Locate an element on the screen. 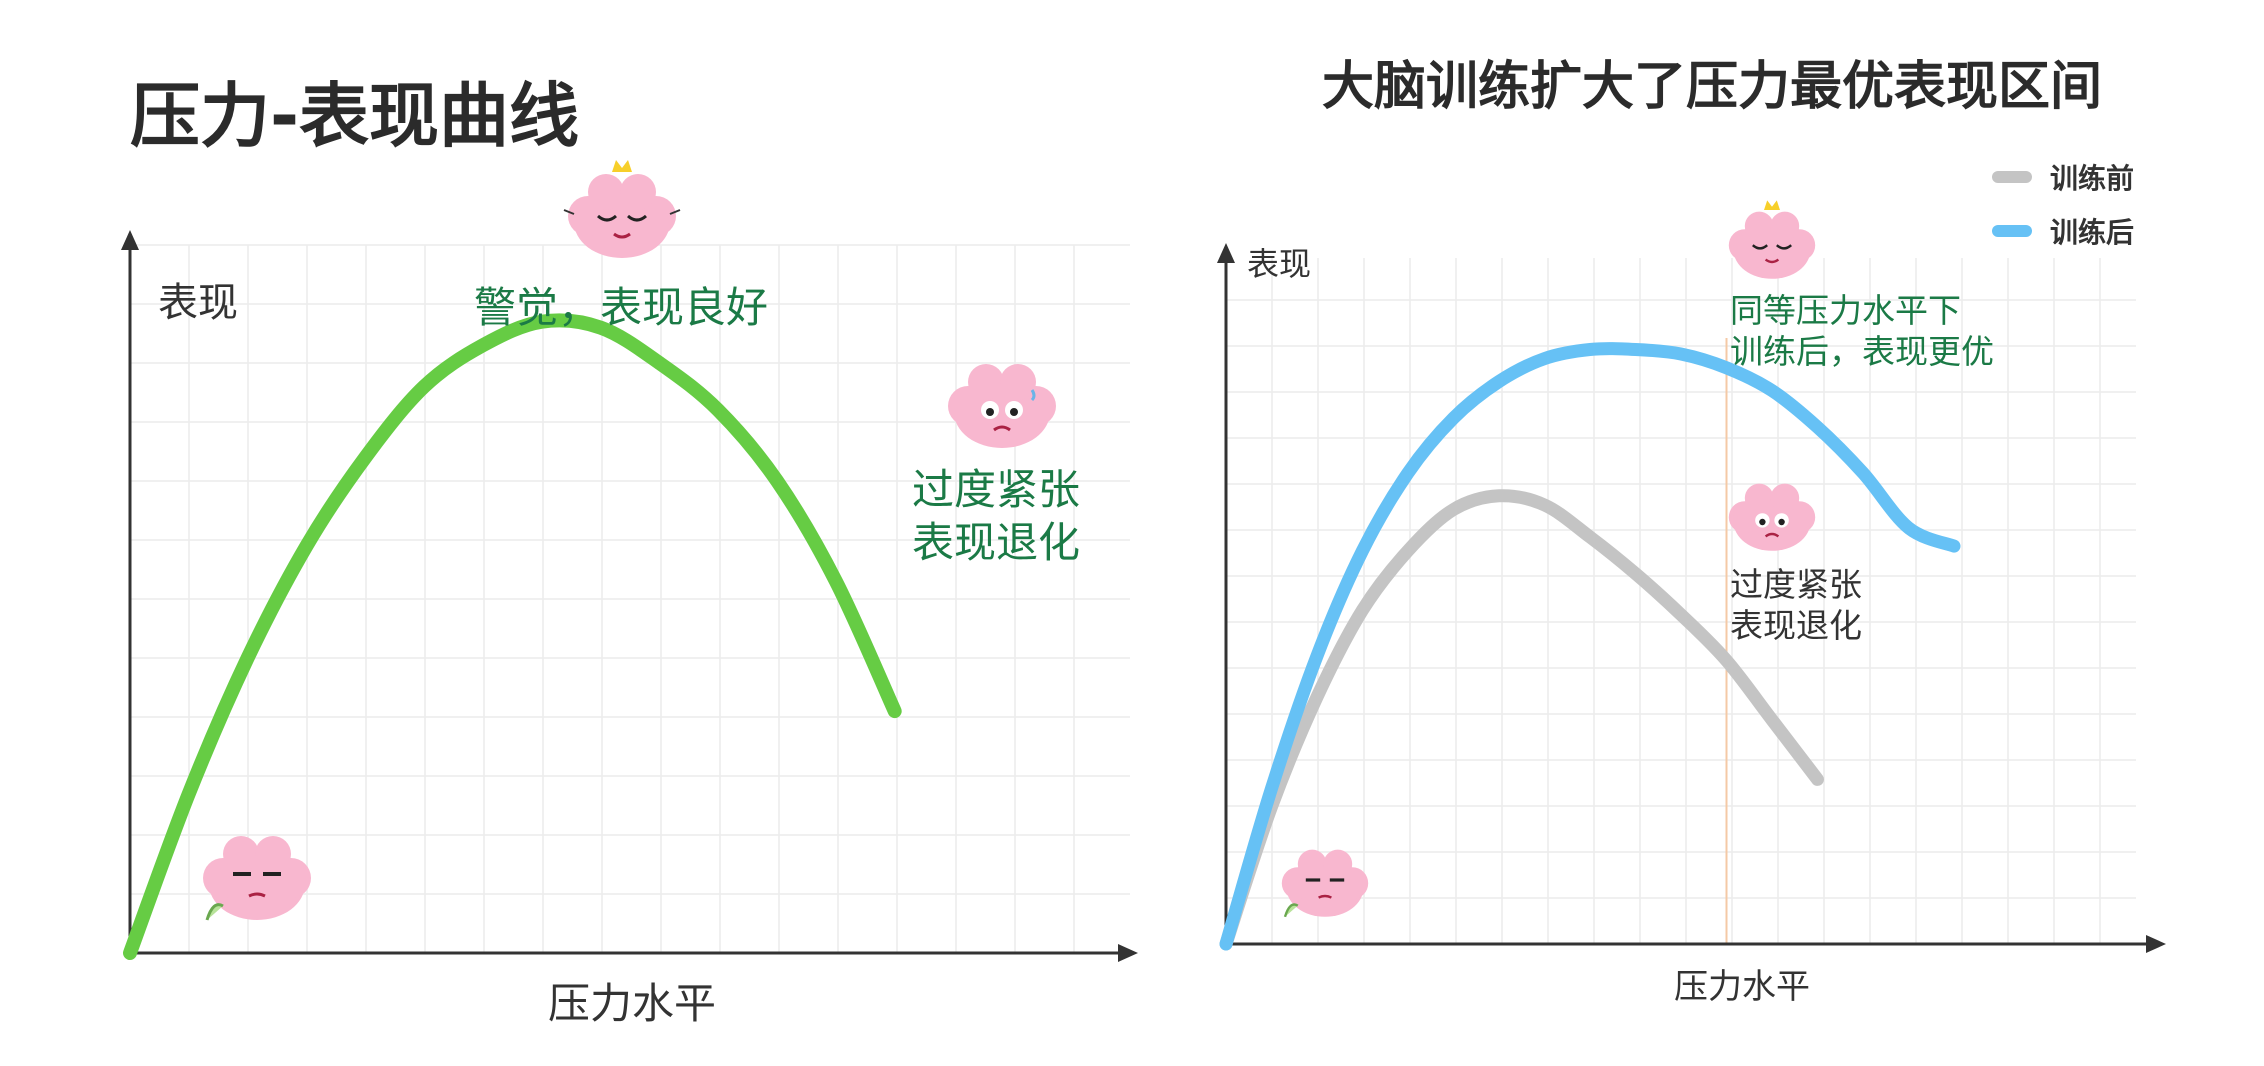 Image resolution: width=2264 pixels, height=1066 pixels. right-annotation-overstressed: 过度紧张 表现退化 is located at coordinates (1796, 605).